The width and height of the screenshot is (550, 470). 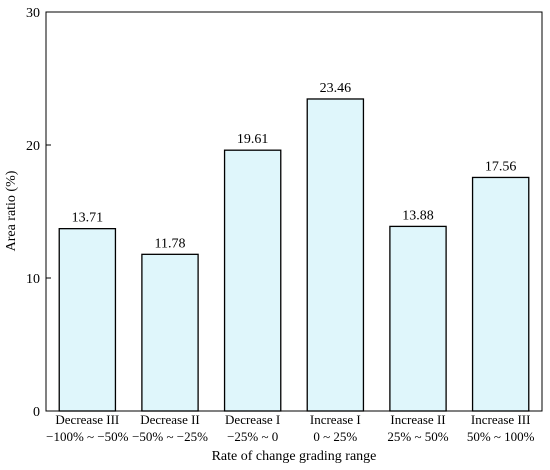 What do you see at coordinates (11, 210) in the screenshot?
I see `y-axis-title: Area ratio (%)` at bounding box center [11, 210].